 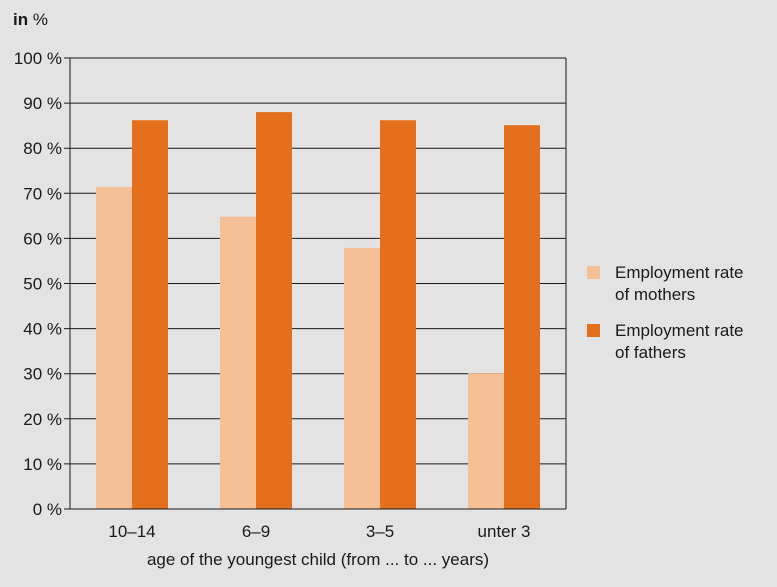 What do you see at coordinates (504, 531) in the screenshot?
I see `x-tick-label: unter 3` at bounding box center [504, 531].